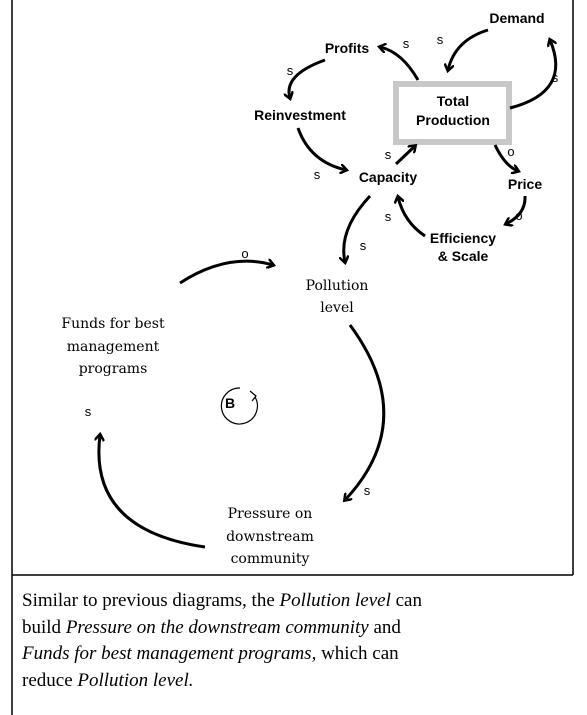  I want to click on node-label: & Scale, so click(463, 256).